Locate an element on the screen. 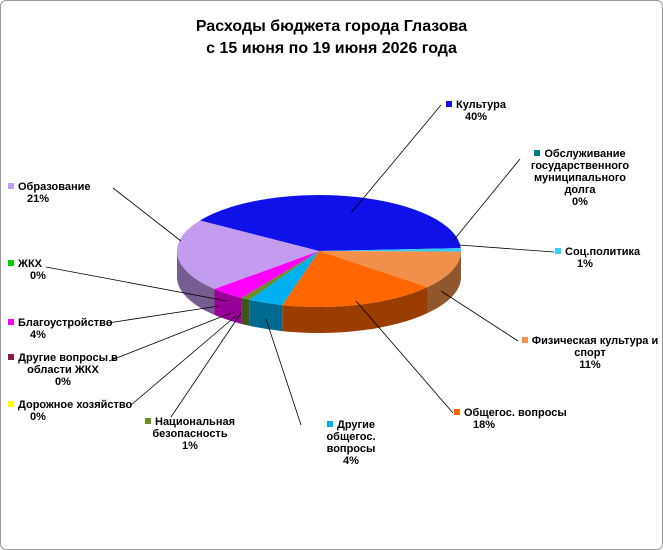 The height and width of the screenshot is (550, 663). data-label: Другие общегос. вопросы 4% is located at coordinates (351, 443).